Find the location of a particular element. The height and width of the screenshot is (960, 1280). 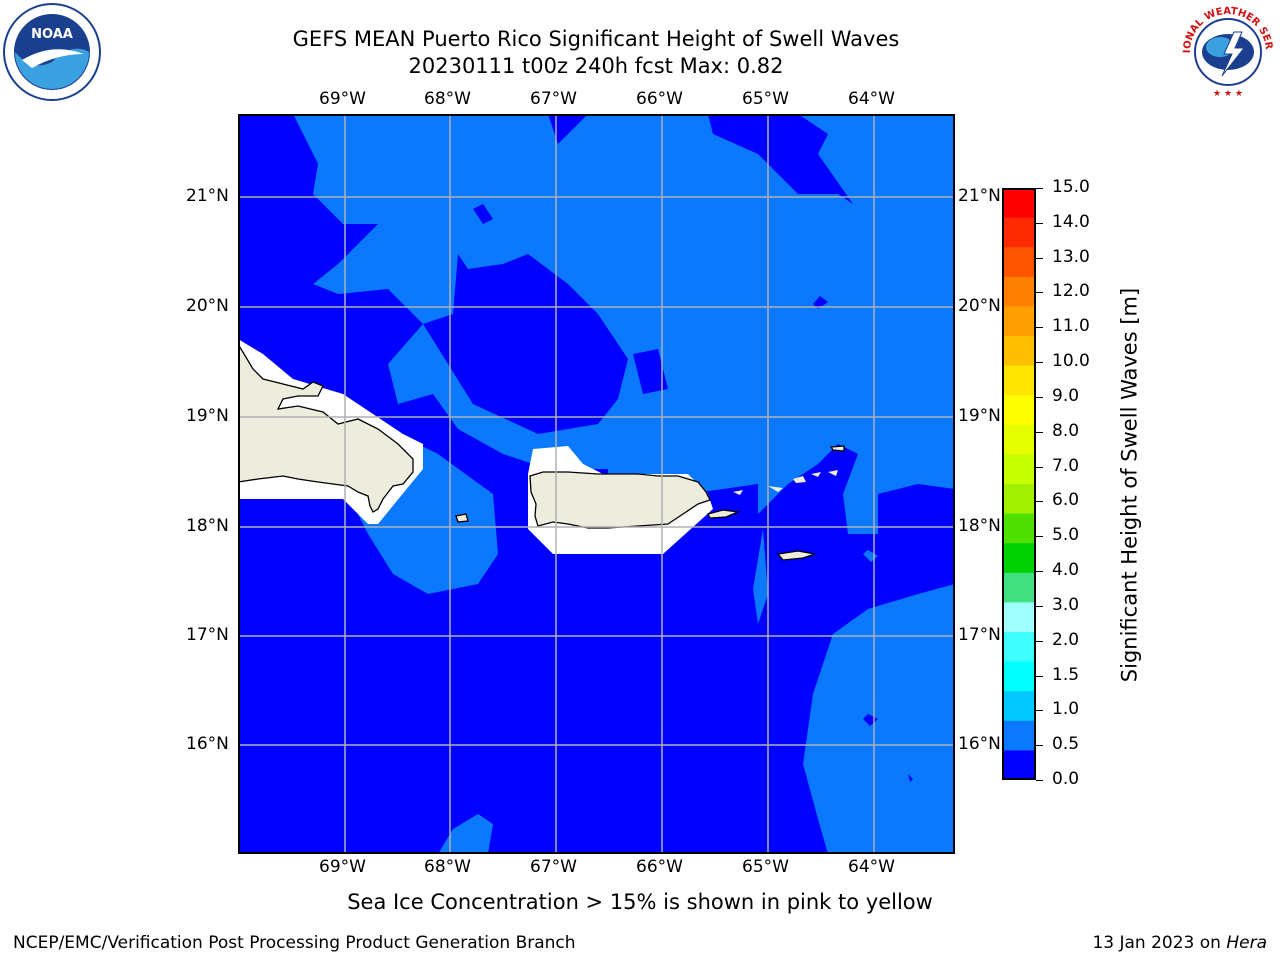

lat-label-right: 16°N is located at coordinates (979, 744).